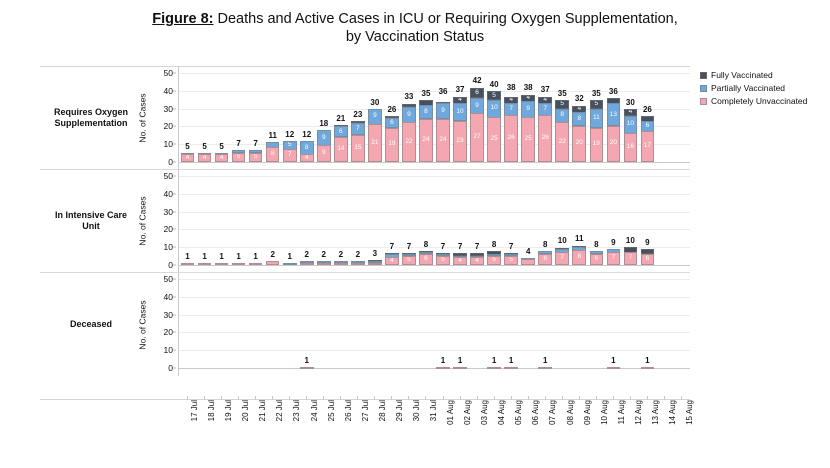  Describe the element at coordinates (341, 143) in the screenshot. I see `stacked-bar: 6 14` at that location.